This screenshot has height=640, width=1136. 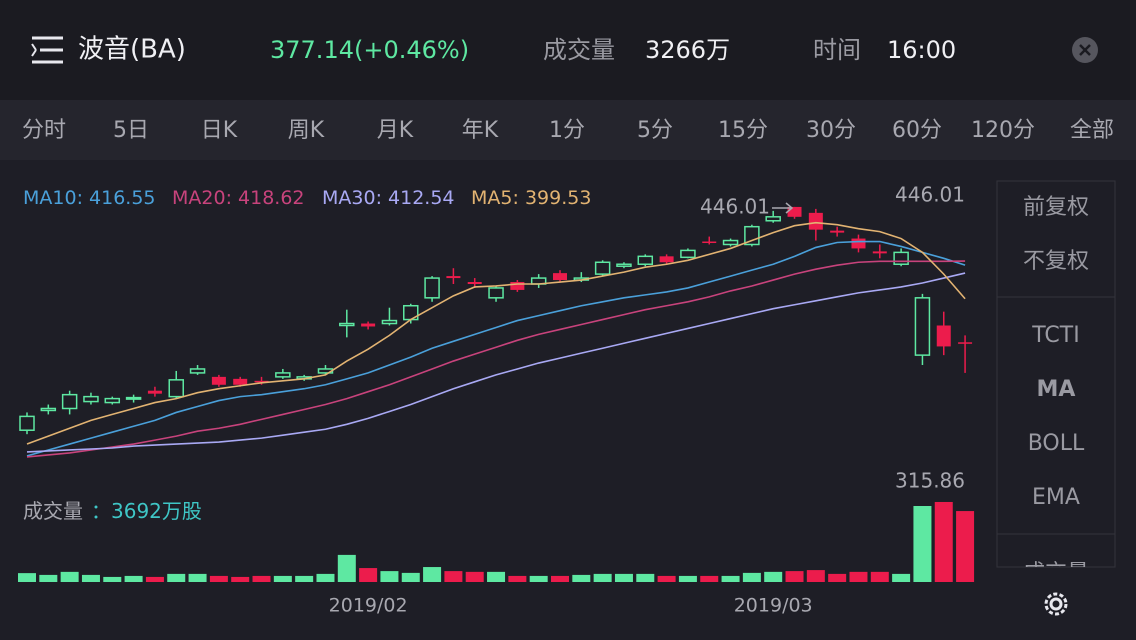 What do you see at coordinates (219, 130) in the screenshot?
I see `tab: 日K` at bounding box center [219, 130].